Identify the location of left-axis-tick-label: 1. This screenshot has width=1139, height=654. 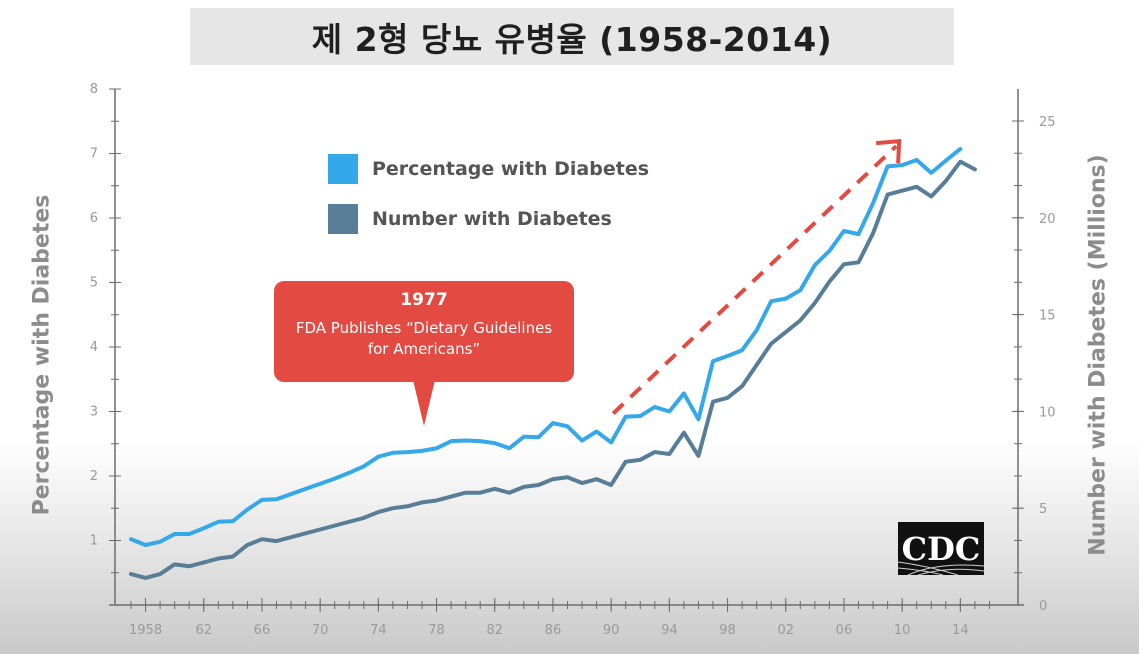
(94, 541).